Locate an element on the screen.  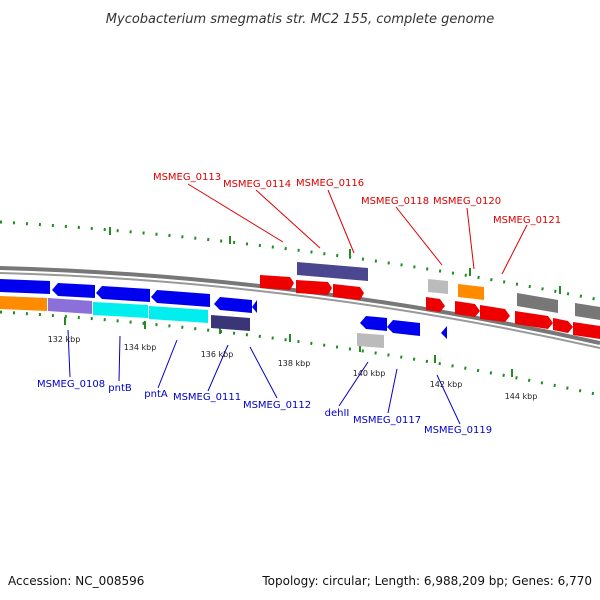
scale-label-134kbp: 134 kbp is located at coordinates (140, 347).